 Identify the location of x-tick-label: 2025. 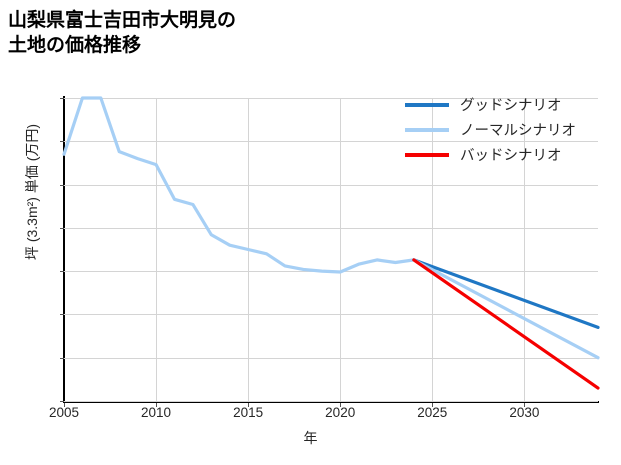
(432, 412).